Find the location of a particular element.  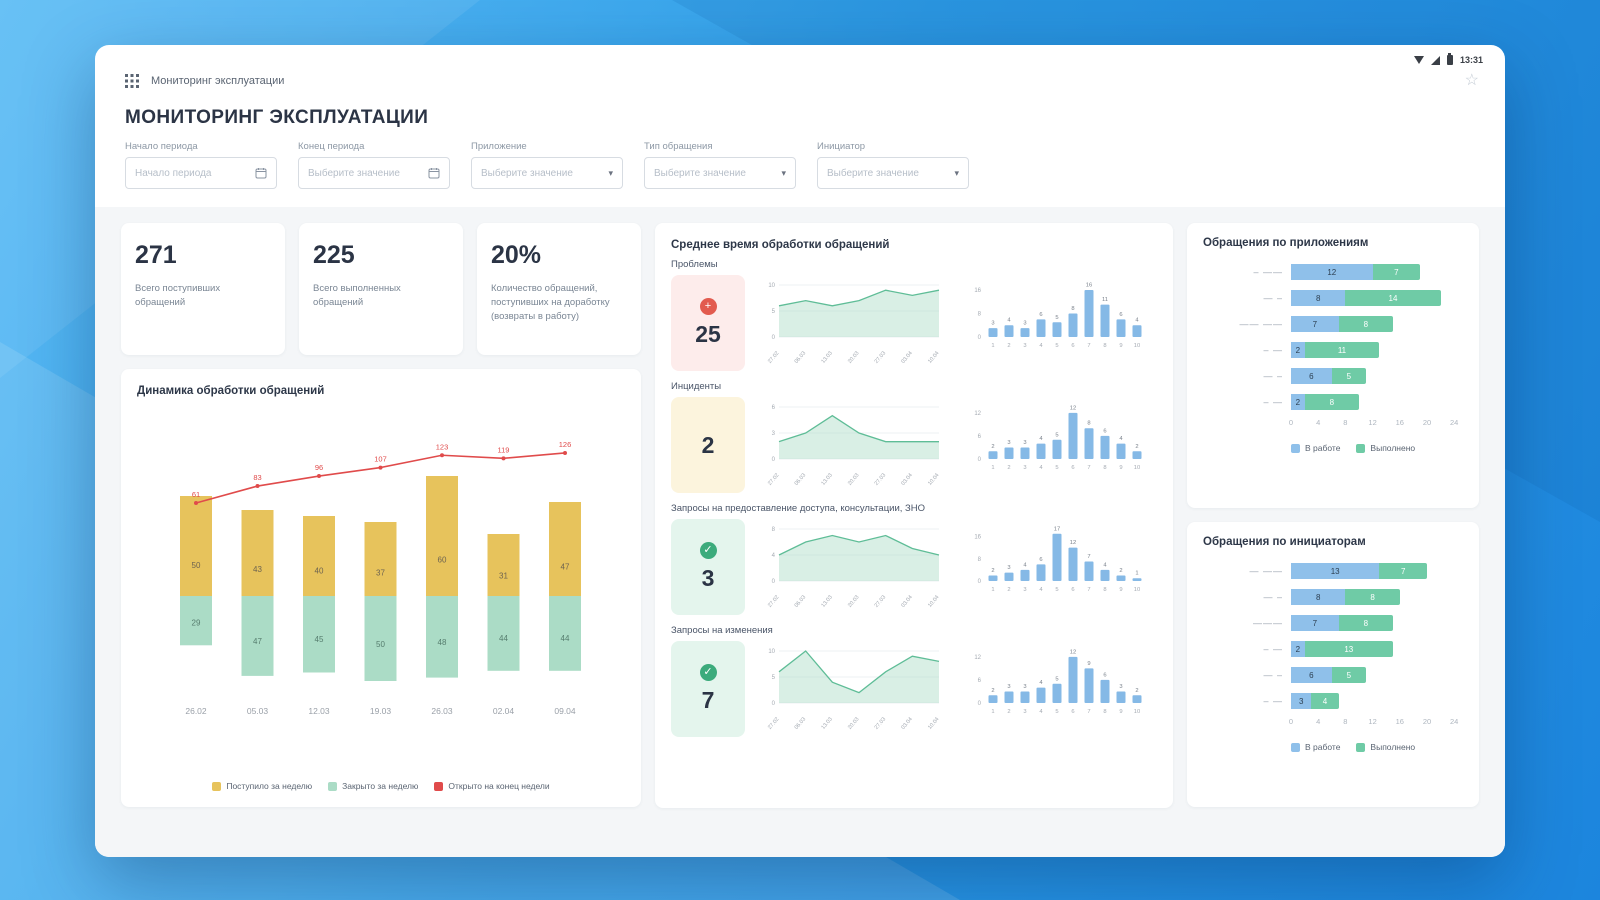

check-circle-icon: ✓ is located at coordinates (708, 672).